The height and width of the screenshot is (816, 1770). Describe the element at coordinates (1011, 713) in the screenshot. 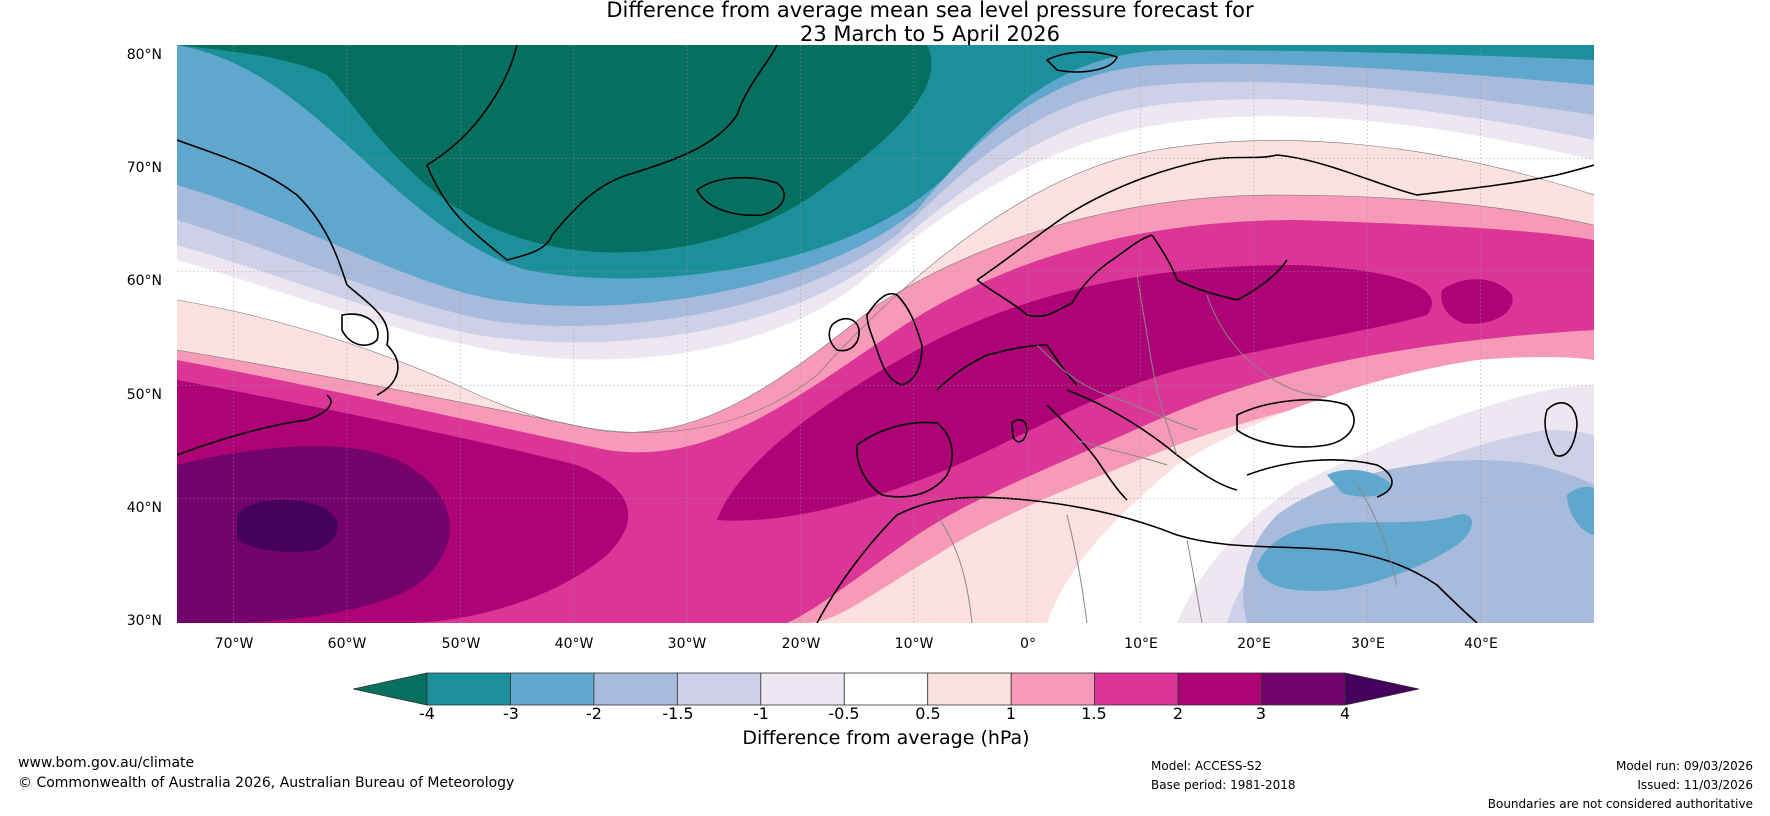

I see `colorbar-tick: 1` at that location.